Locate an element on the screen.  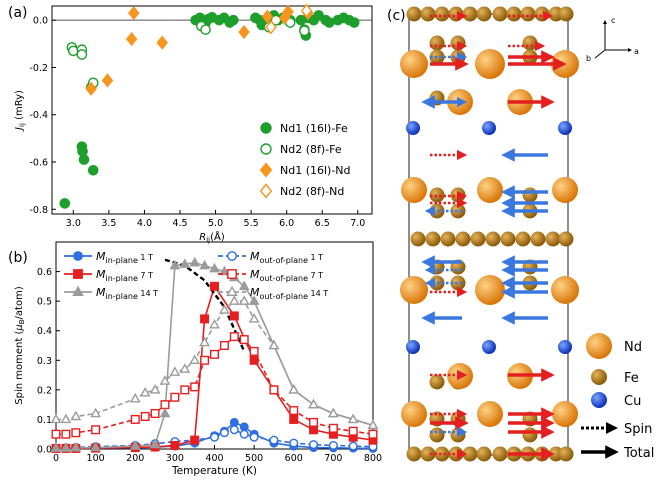
legend-nd-swatch is located at coordinates (599, 346).